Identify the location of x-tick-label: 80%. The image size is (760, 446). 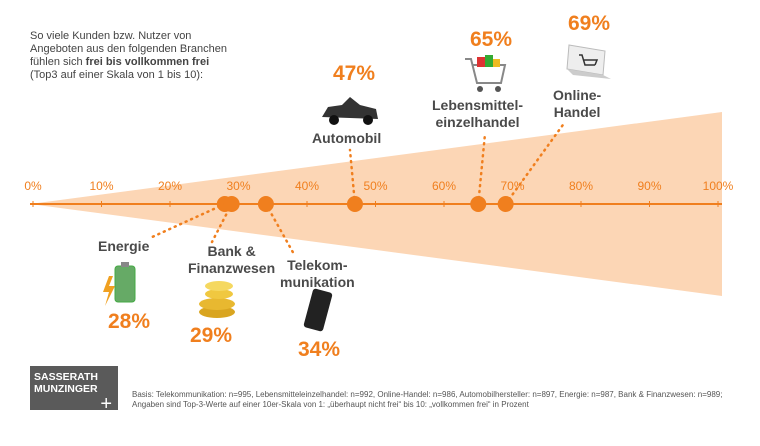
(581, 186).